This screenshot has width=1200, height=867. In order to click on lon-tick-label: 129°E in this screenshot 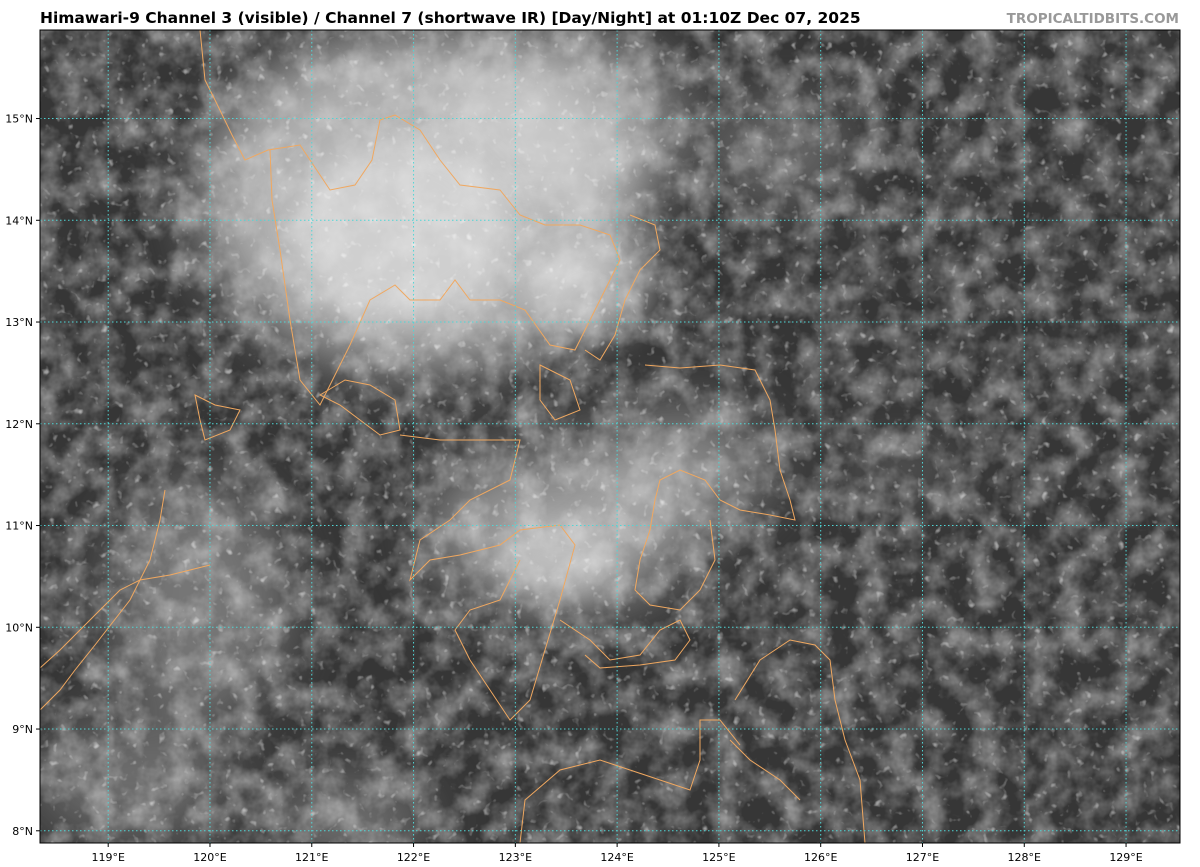, I will do `click(1125, 857)`.